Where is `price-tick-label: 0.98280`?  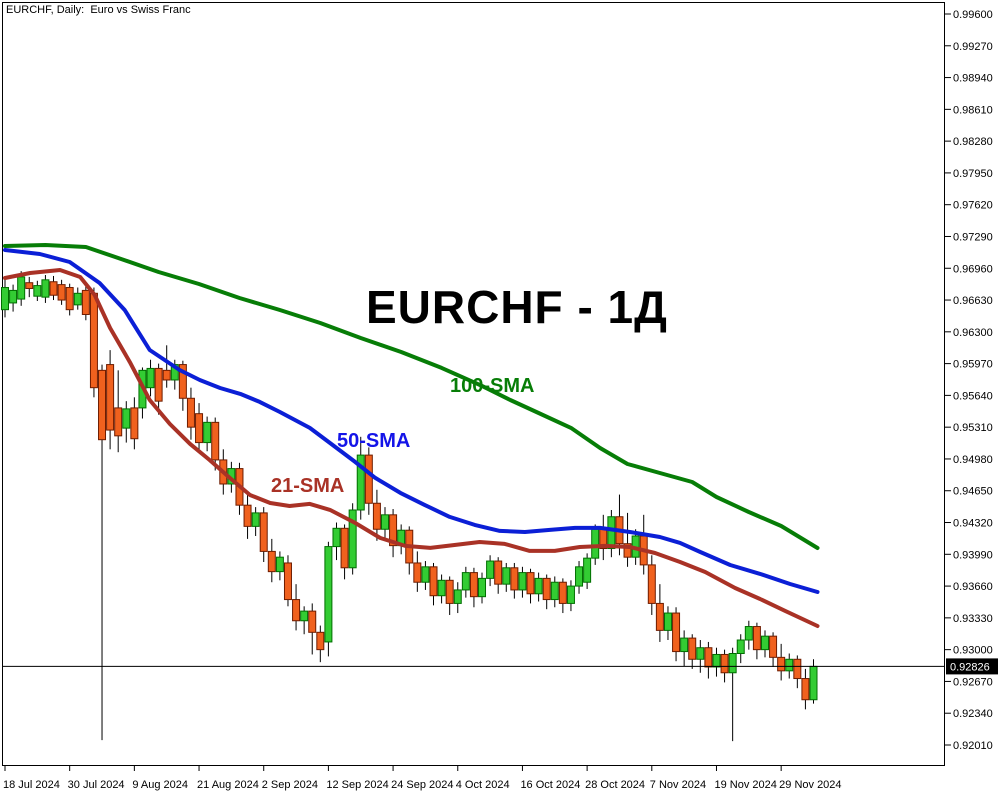
price-tick-label: 0.98280 is located at coordinates (973, 142).